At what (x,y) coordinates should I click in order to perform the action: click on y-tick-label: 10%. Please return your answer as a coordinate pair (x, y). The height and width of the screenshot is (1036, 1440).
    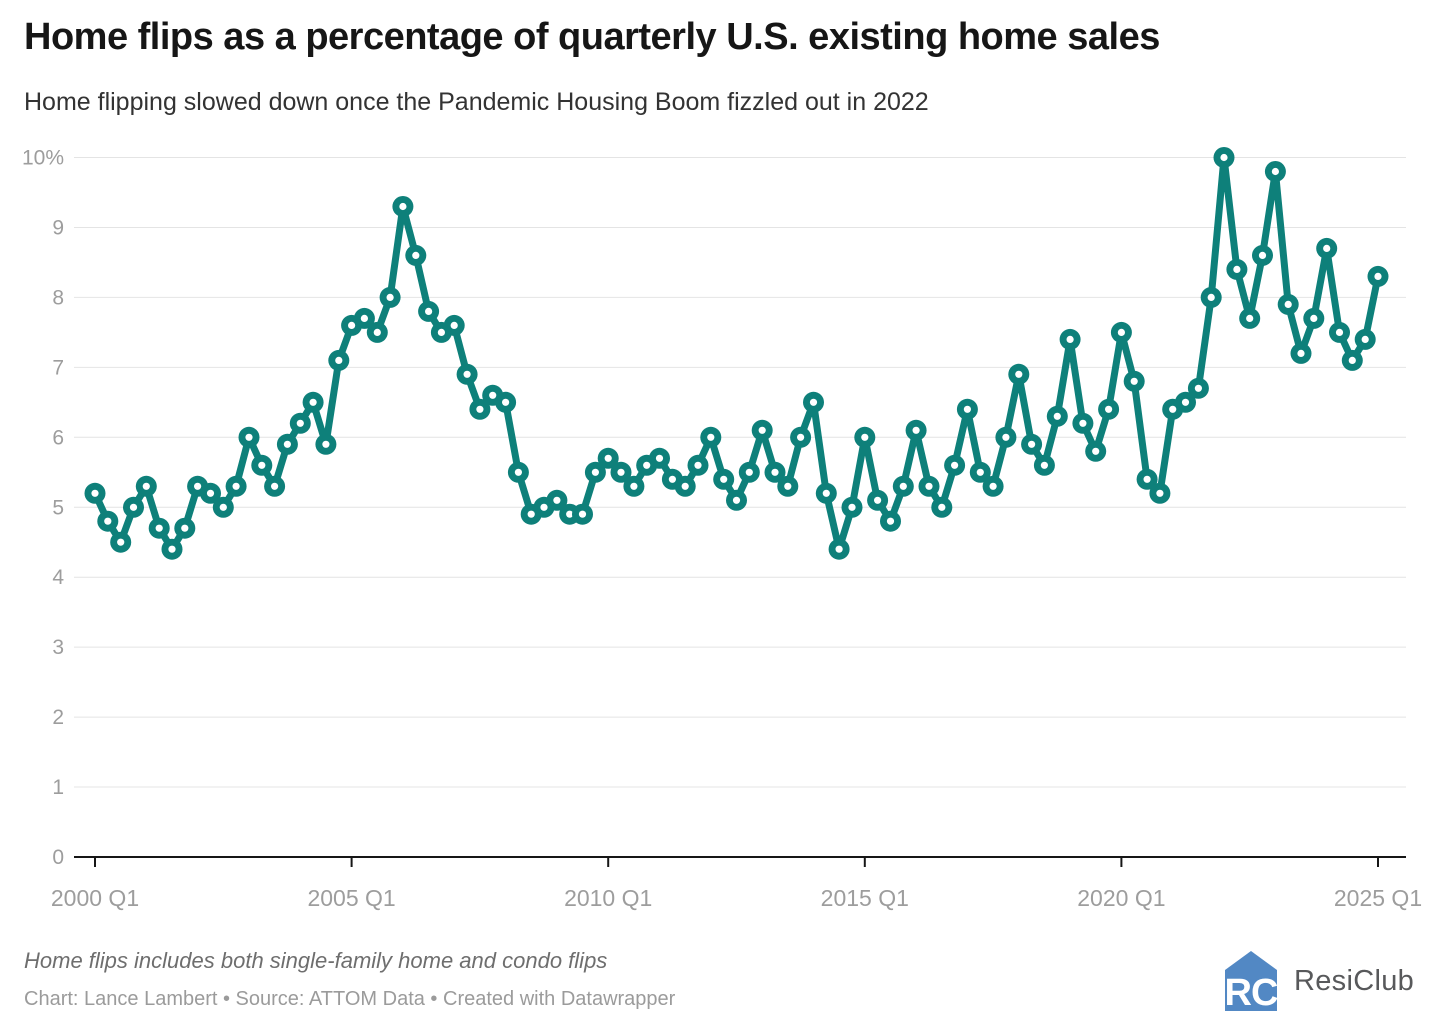
    Looking at the image, I should click on (43, 158).